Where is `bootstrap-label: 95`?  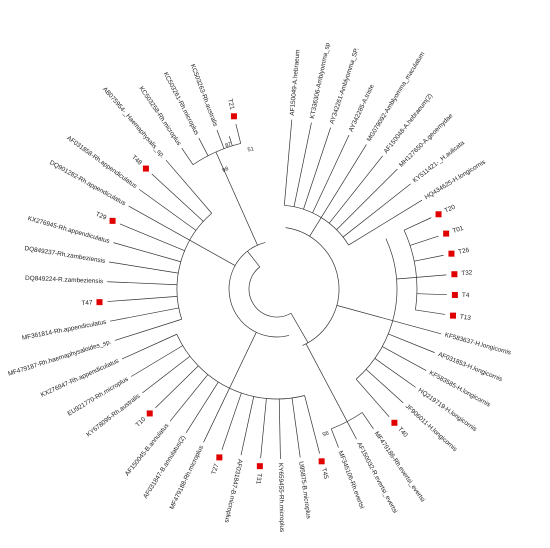
bootstrap-label: 95 is located at coordinates (325, 433).